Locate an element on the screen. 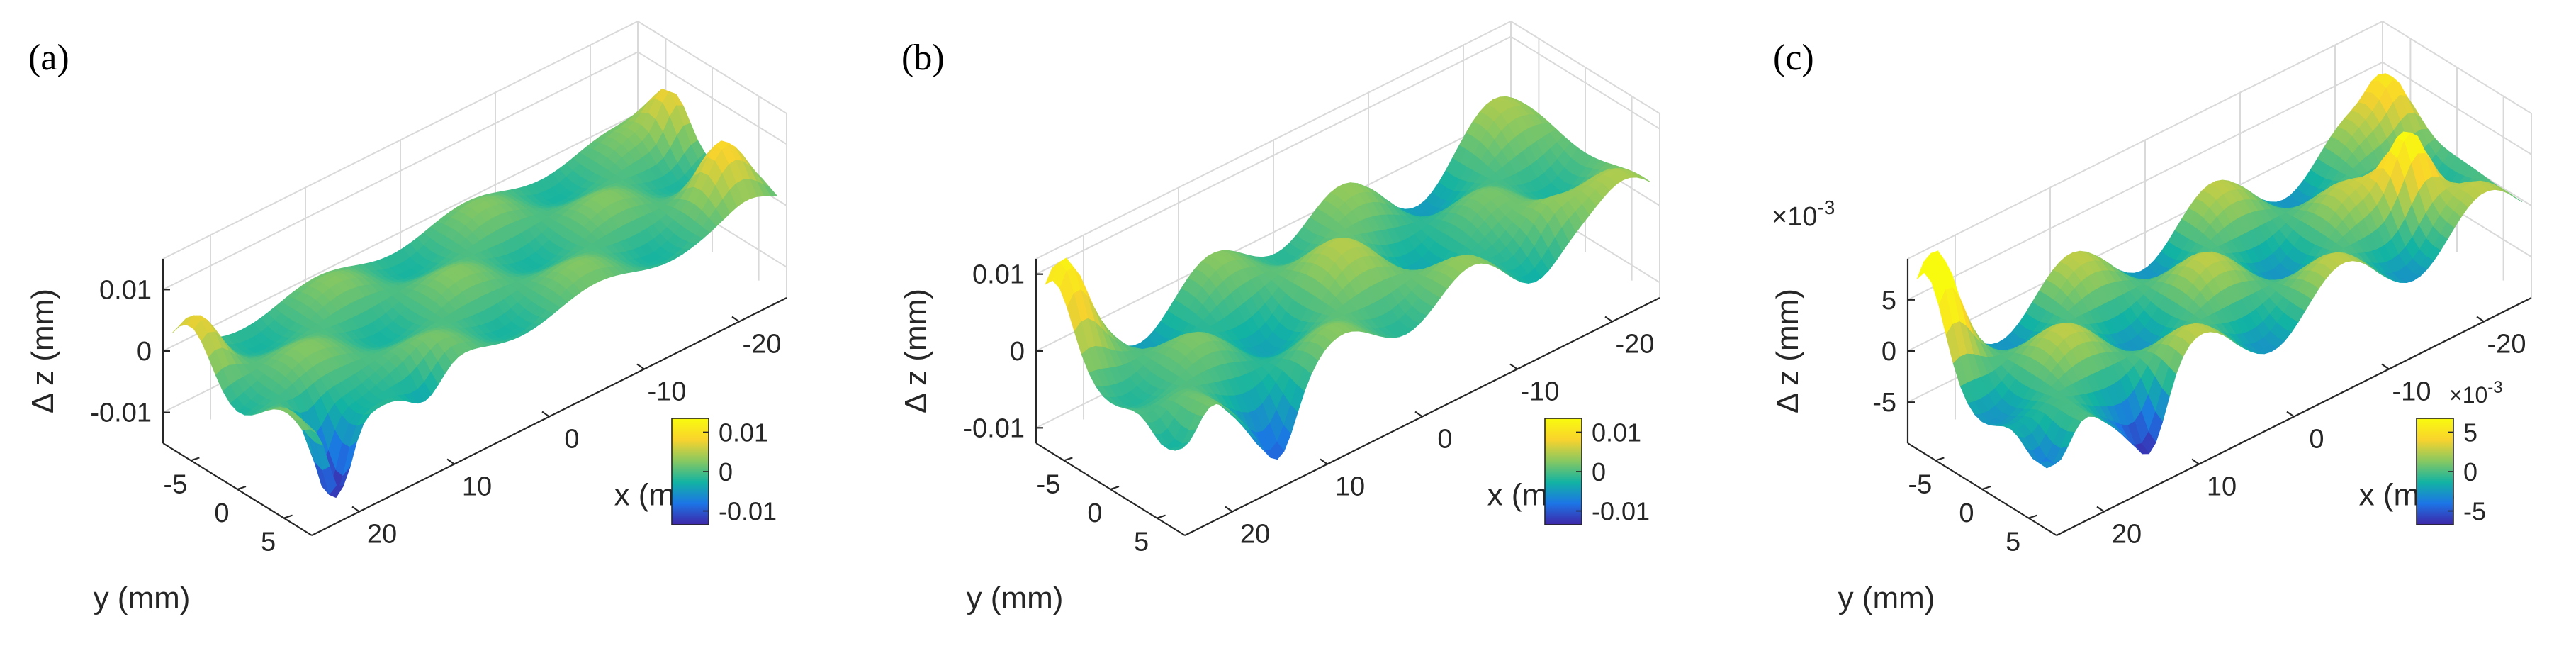 The width and height of the screenshot is (2576, 646). panel-label: (c) is located at coordinates (1793, 58).